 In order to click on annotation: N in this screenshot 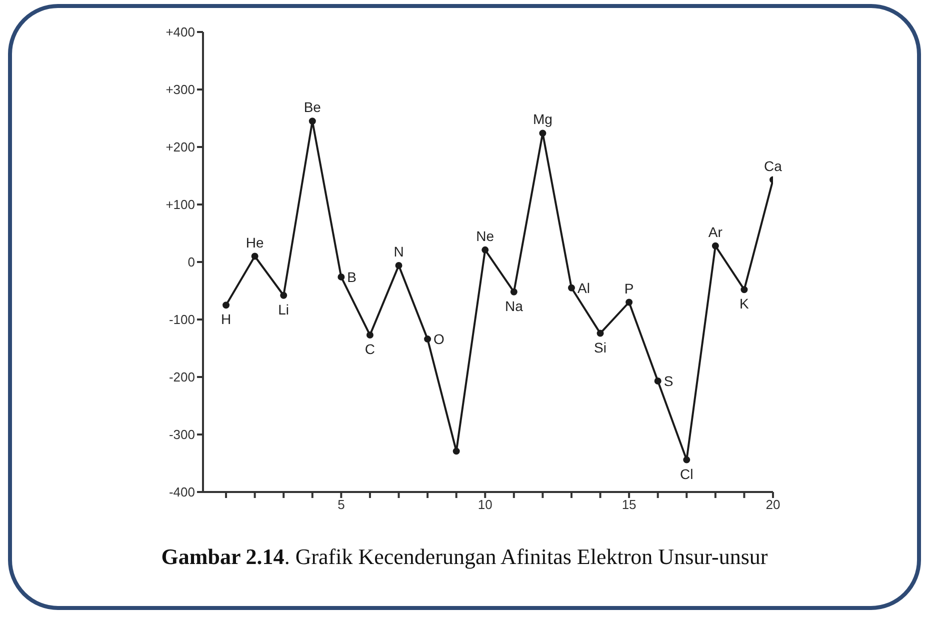, I will do `click(399, 251)`.